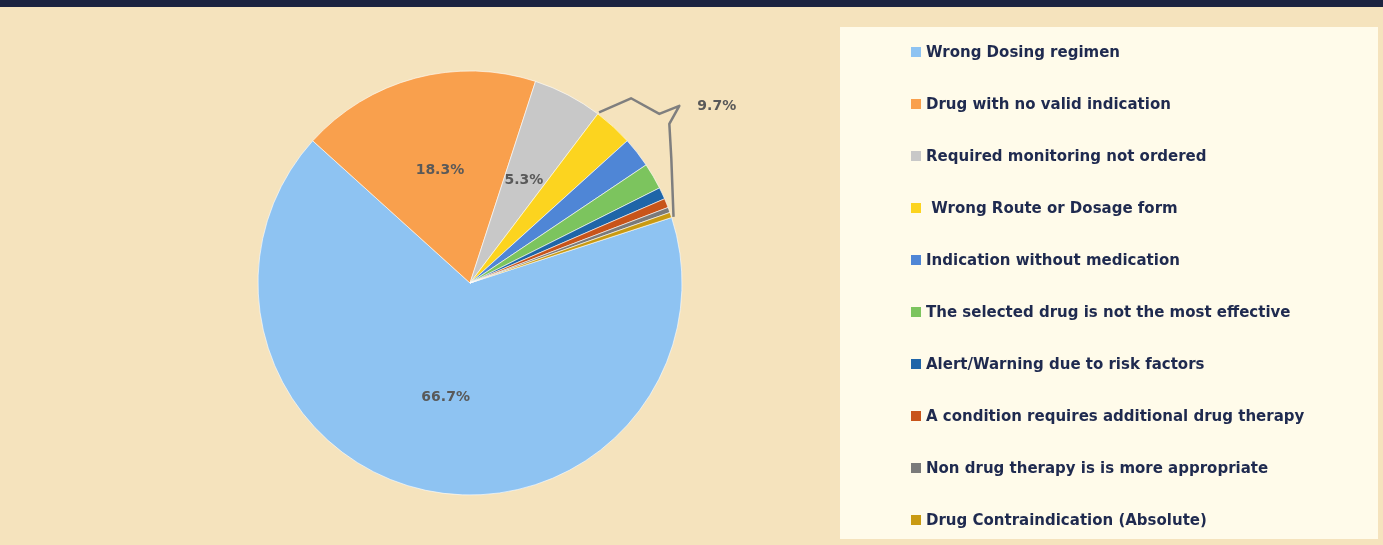  I want to click on text: 9.7%, so click(717, 104).